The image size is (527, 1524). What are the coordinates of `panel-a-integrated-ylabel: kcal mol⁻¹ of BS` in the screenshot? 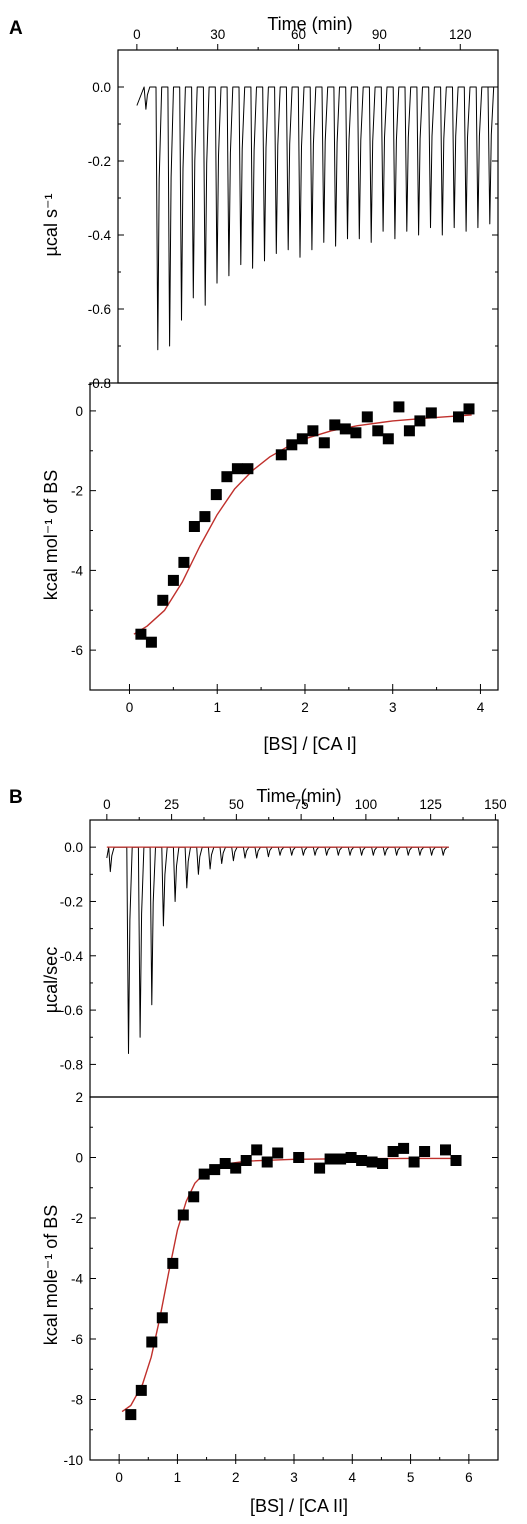 It's located at (51, 535).